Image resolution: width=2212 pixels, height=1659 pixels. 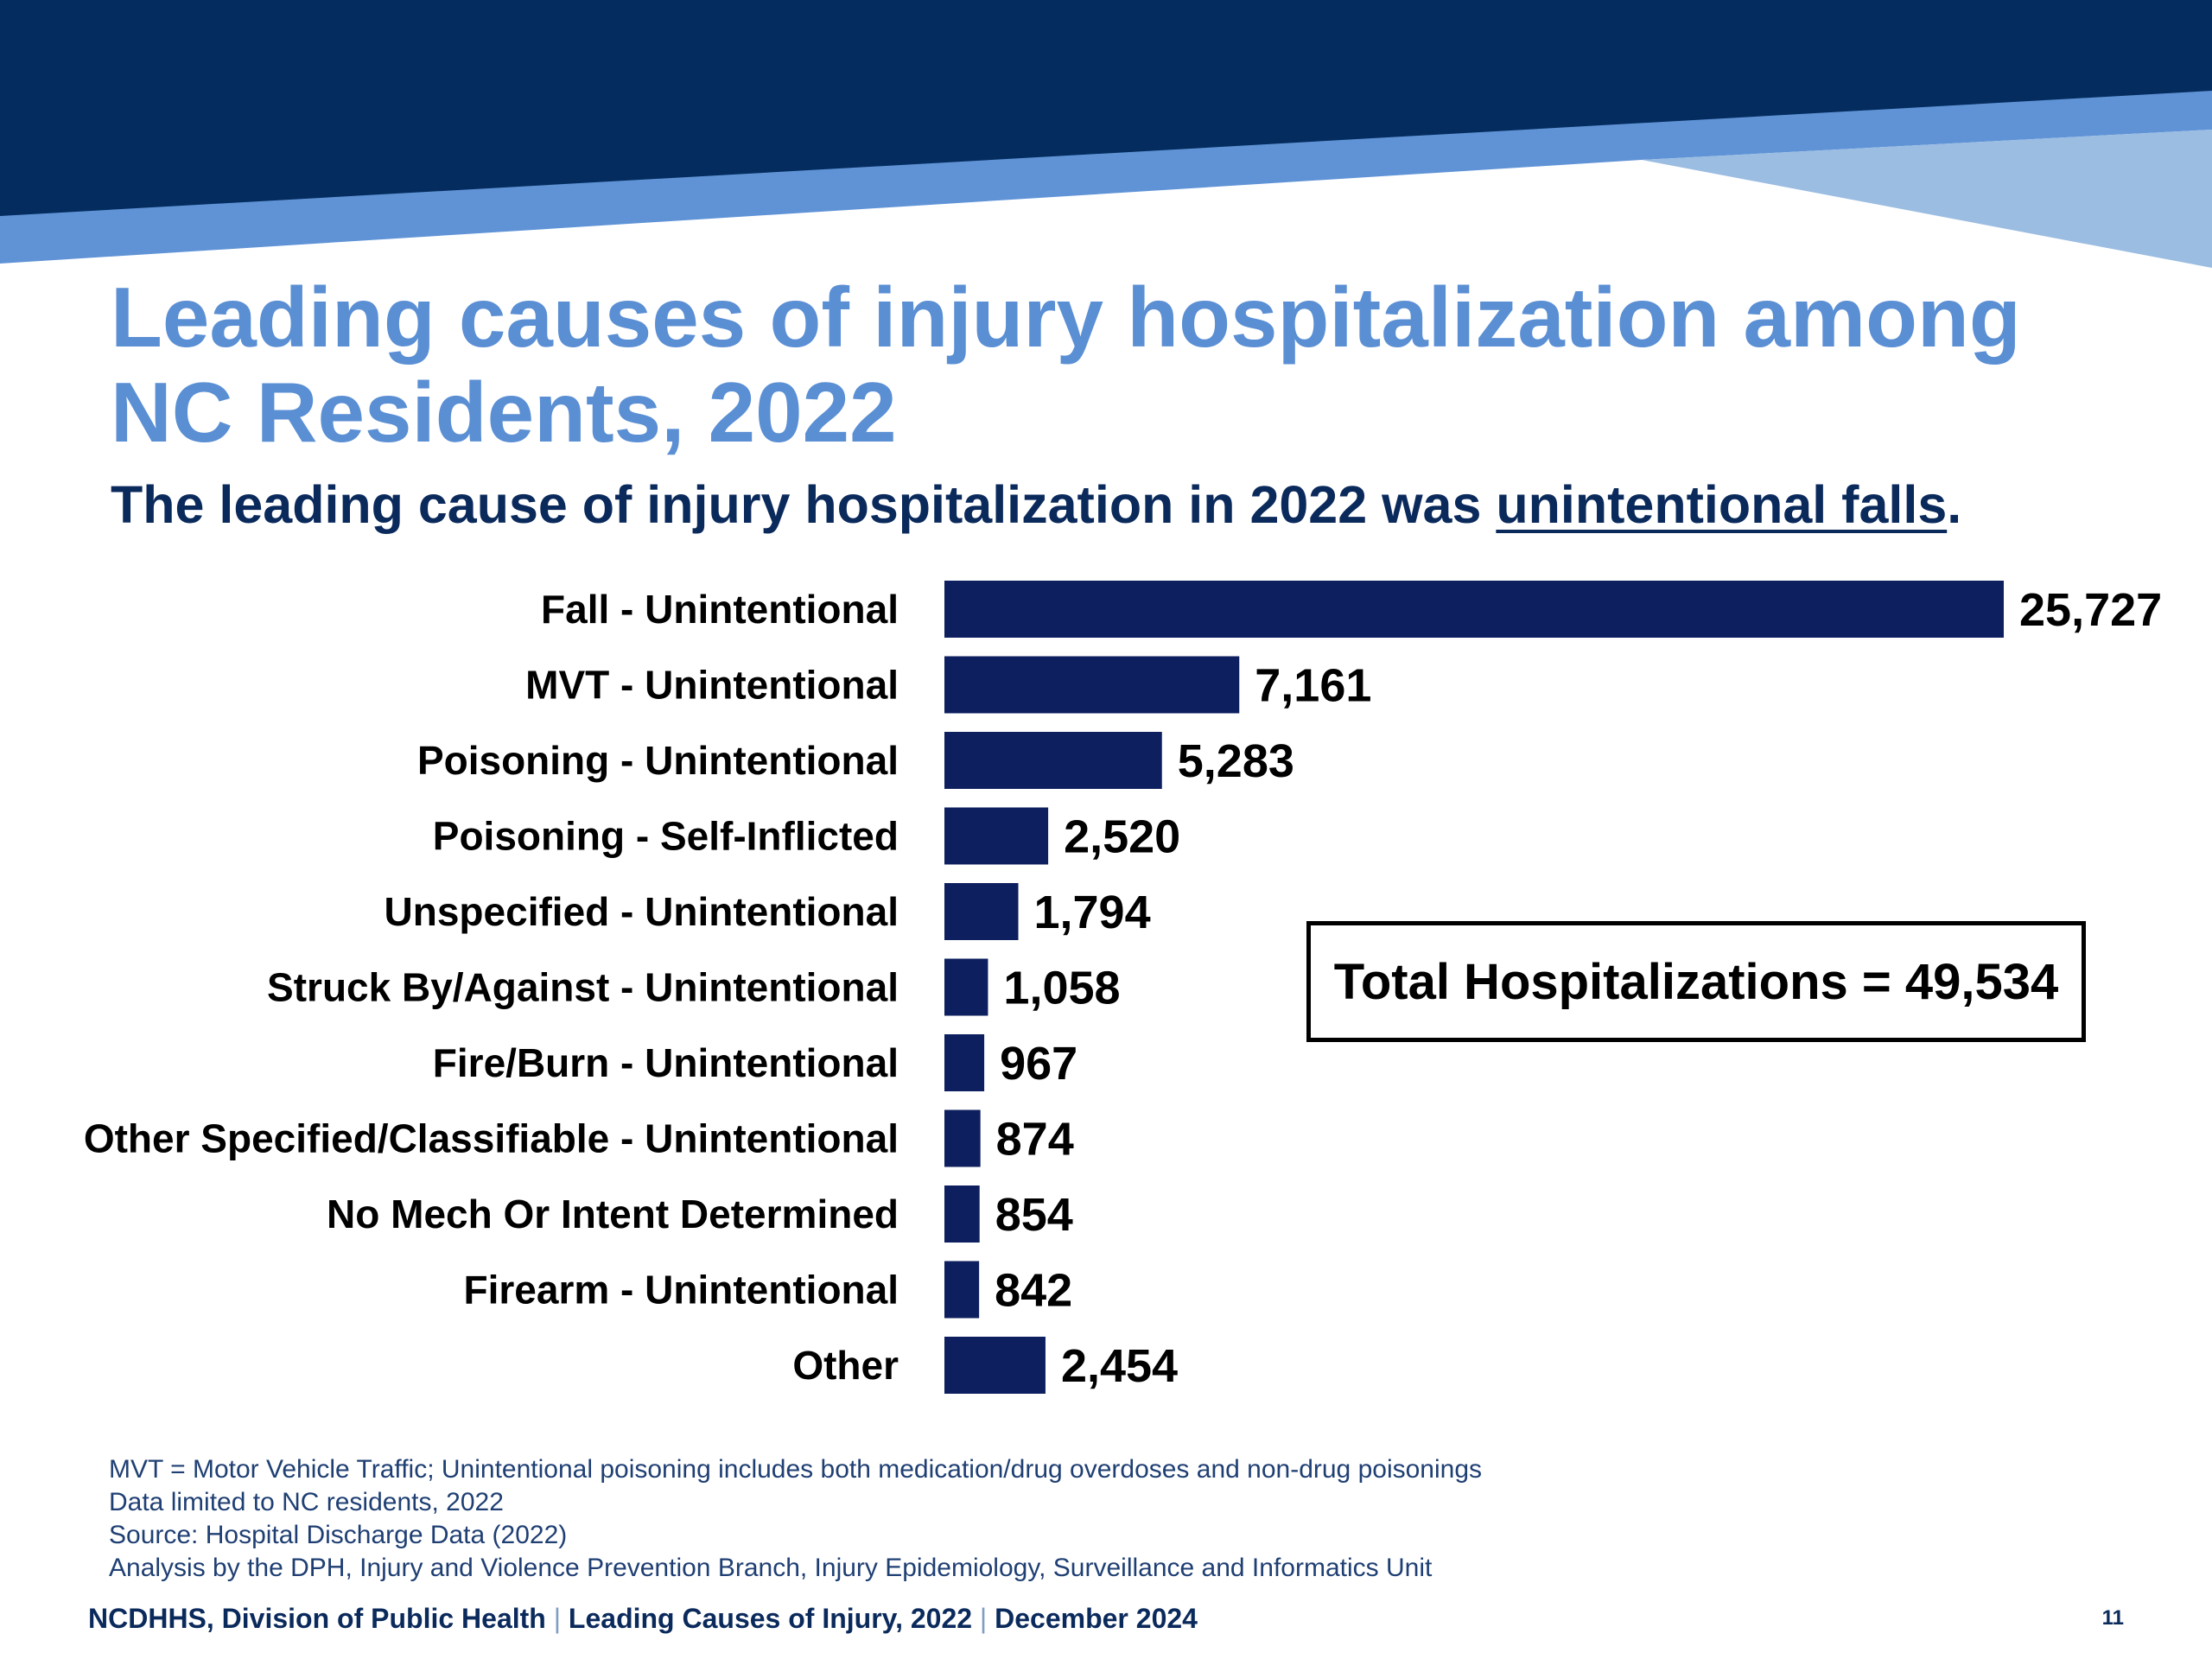 What do you see at coordinates (317, 1618) in the screenshot?
I see `footer-org: NCDHHS, Division of Public Health` at bounding box center [317, 1618].